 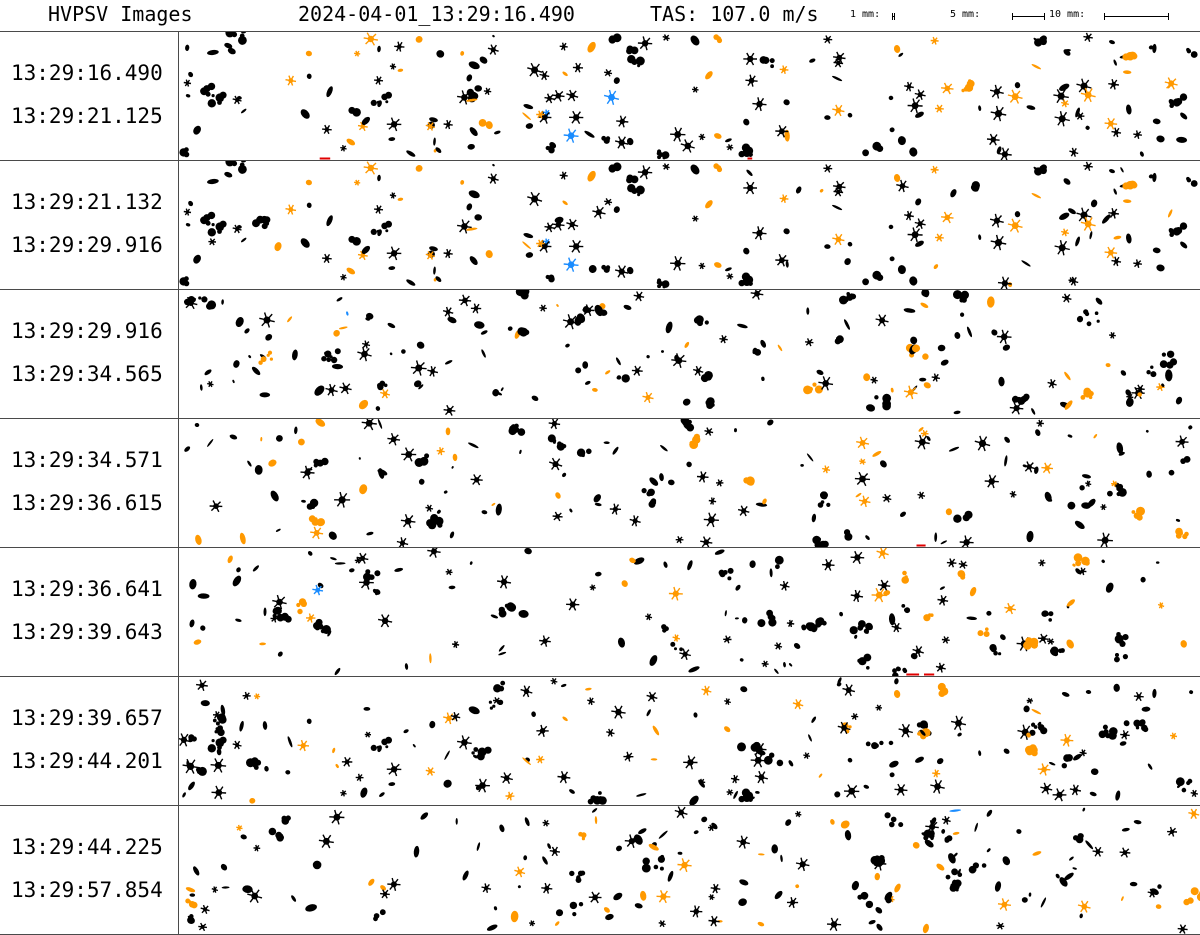 I want to click on scale-10mm: 10 mm:, so click(x=1110, y=16).